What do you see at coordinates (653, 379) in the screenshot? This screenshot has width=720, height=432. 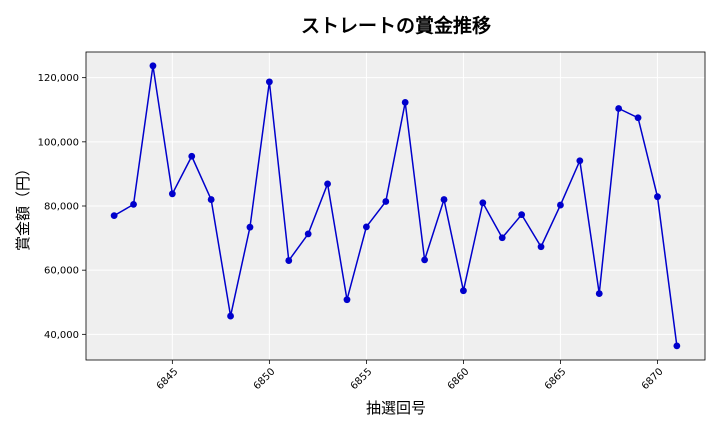 I see `x-tick-label: 6870` at bounding box center [653, 379].